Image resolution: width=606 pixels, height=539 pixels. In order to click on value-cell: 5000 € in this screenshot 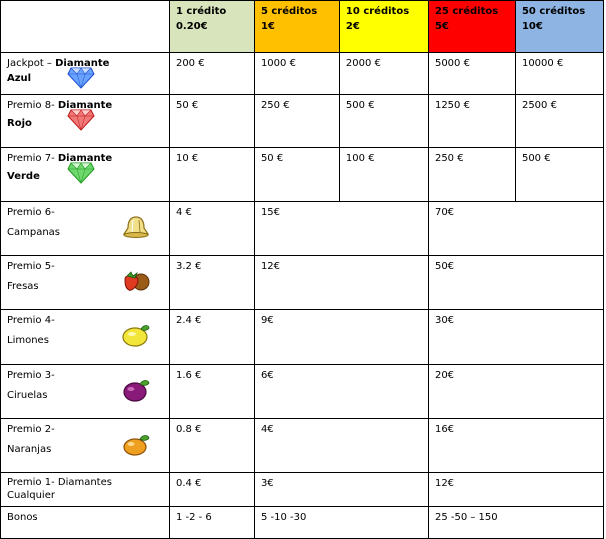, I will do `click(471, 73)`.